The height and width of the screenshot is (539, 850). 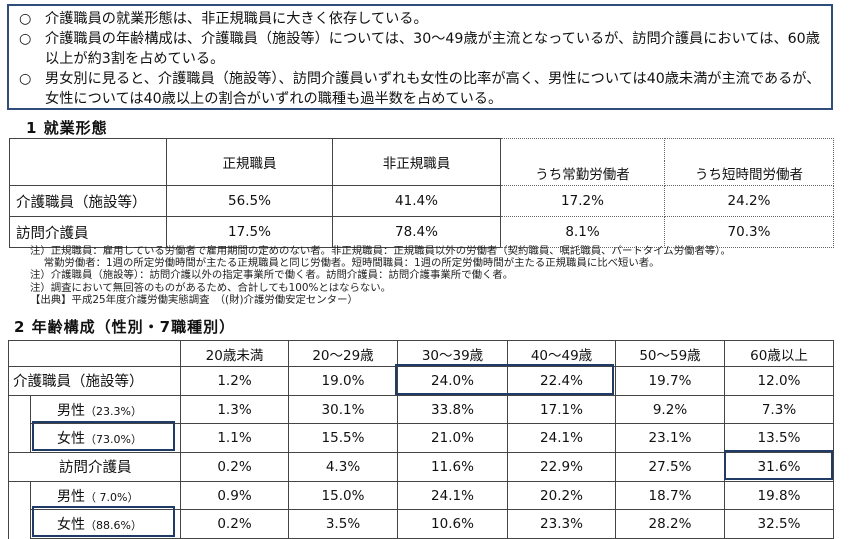 What do you see at coordinates (582, 232) in the screenshot?
I see `cell-value: 8.1%` at bounding box center [582, 232].